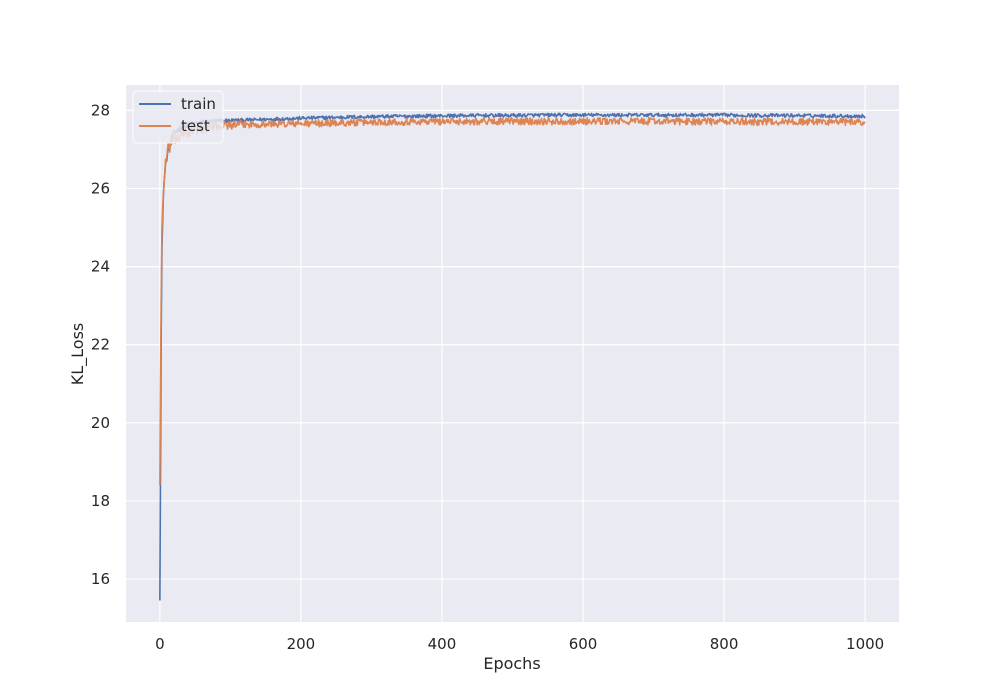  Describe the element at coordinates (519, 644) in the screenshot. I see `x-tick-labels: 0 200 400 600 800 1000` at that location.